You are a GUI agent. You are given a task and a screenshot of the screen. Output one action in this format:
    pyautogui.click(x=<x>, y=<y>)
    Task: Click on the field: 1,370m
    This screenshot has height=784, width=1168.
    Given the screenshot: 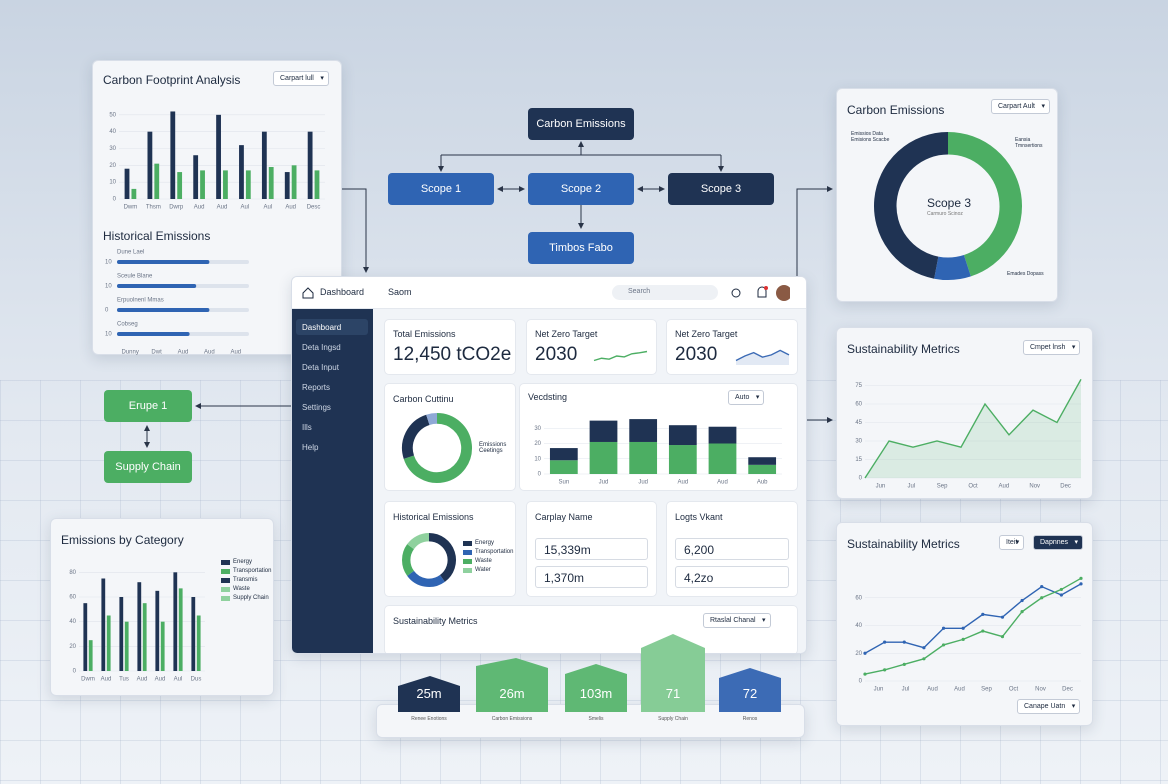 What is the action you would take?
    pyautogui.click(x=591, y=577)
    